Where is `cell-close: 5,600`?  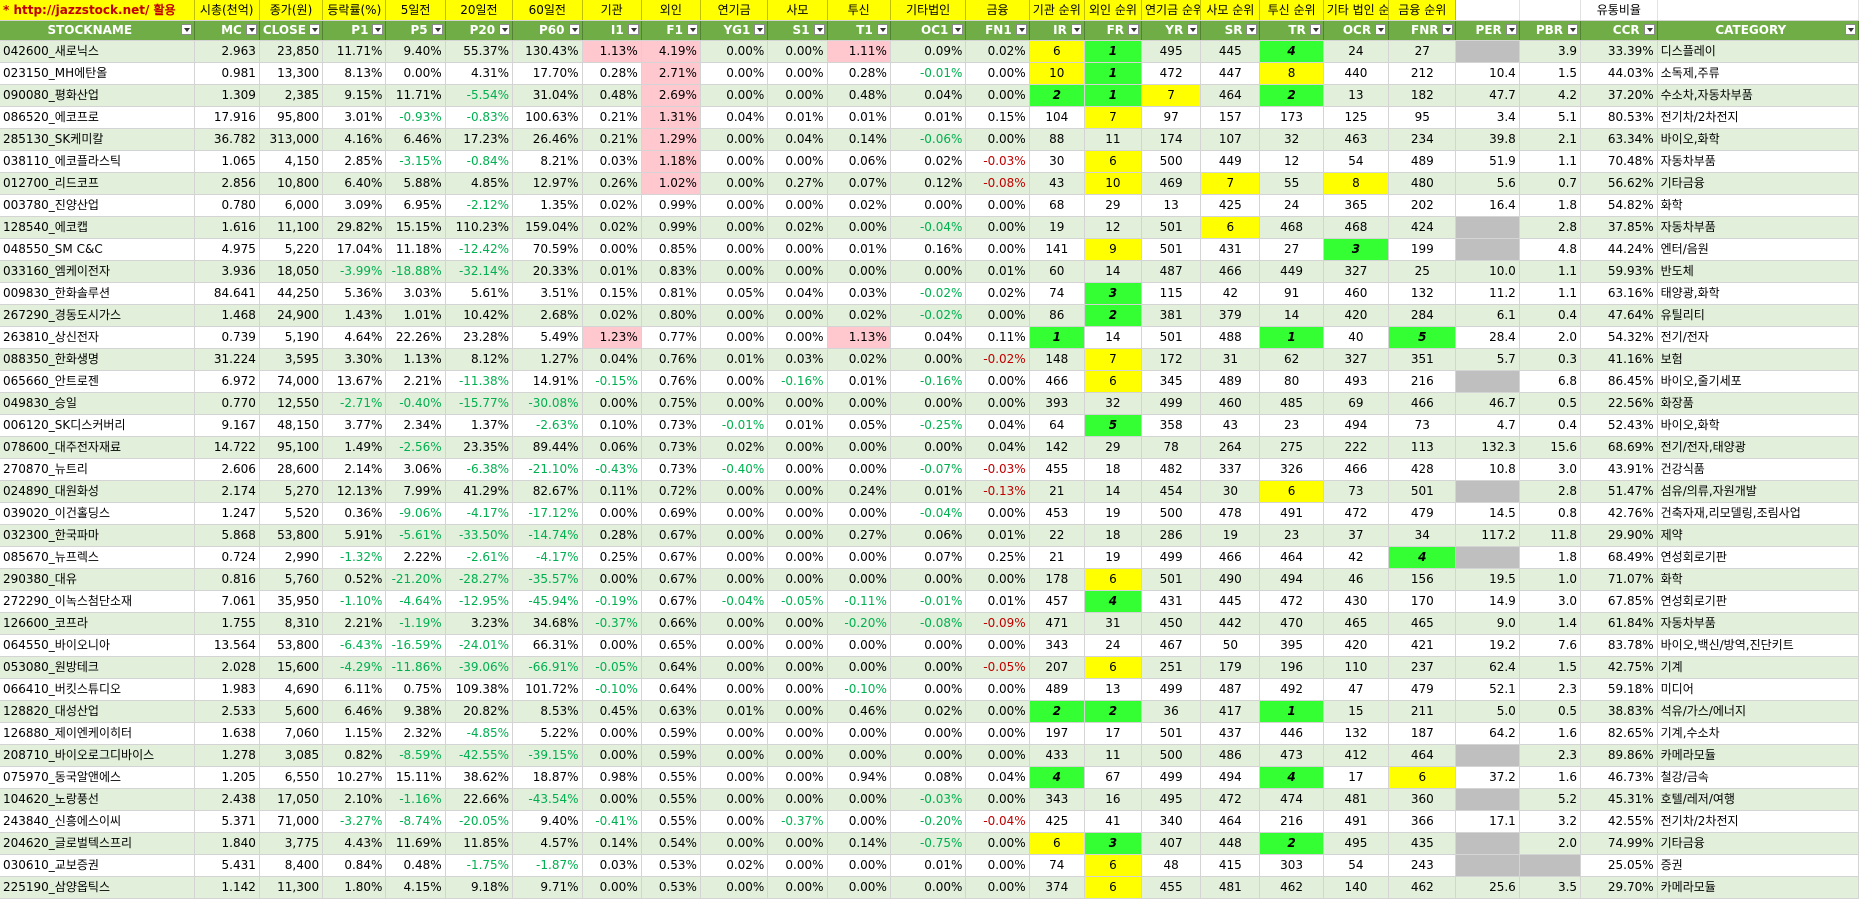 cell-close: 5,600 is located at coordinates (291, 711).